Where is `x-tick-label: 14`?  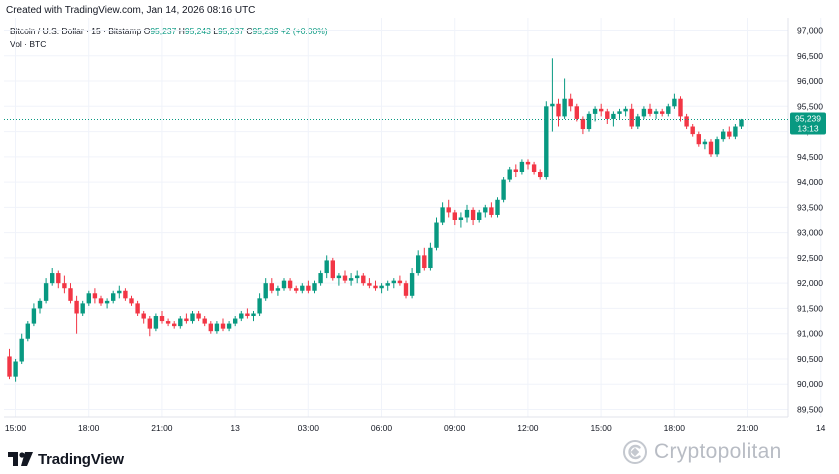 x-tick-label: 14 is located at coordinates (821, 428).